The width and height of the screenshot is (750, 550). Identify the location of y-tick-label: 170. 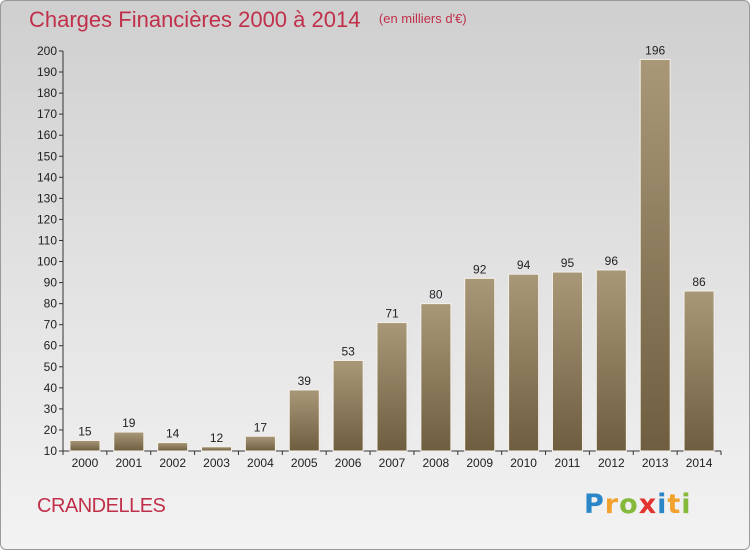
(47, 114).